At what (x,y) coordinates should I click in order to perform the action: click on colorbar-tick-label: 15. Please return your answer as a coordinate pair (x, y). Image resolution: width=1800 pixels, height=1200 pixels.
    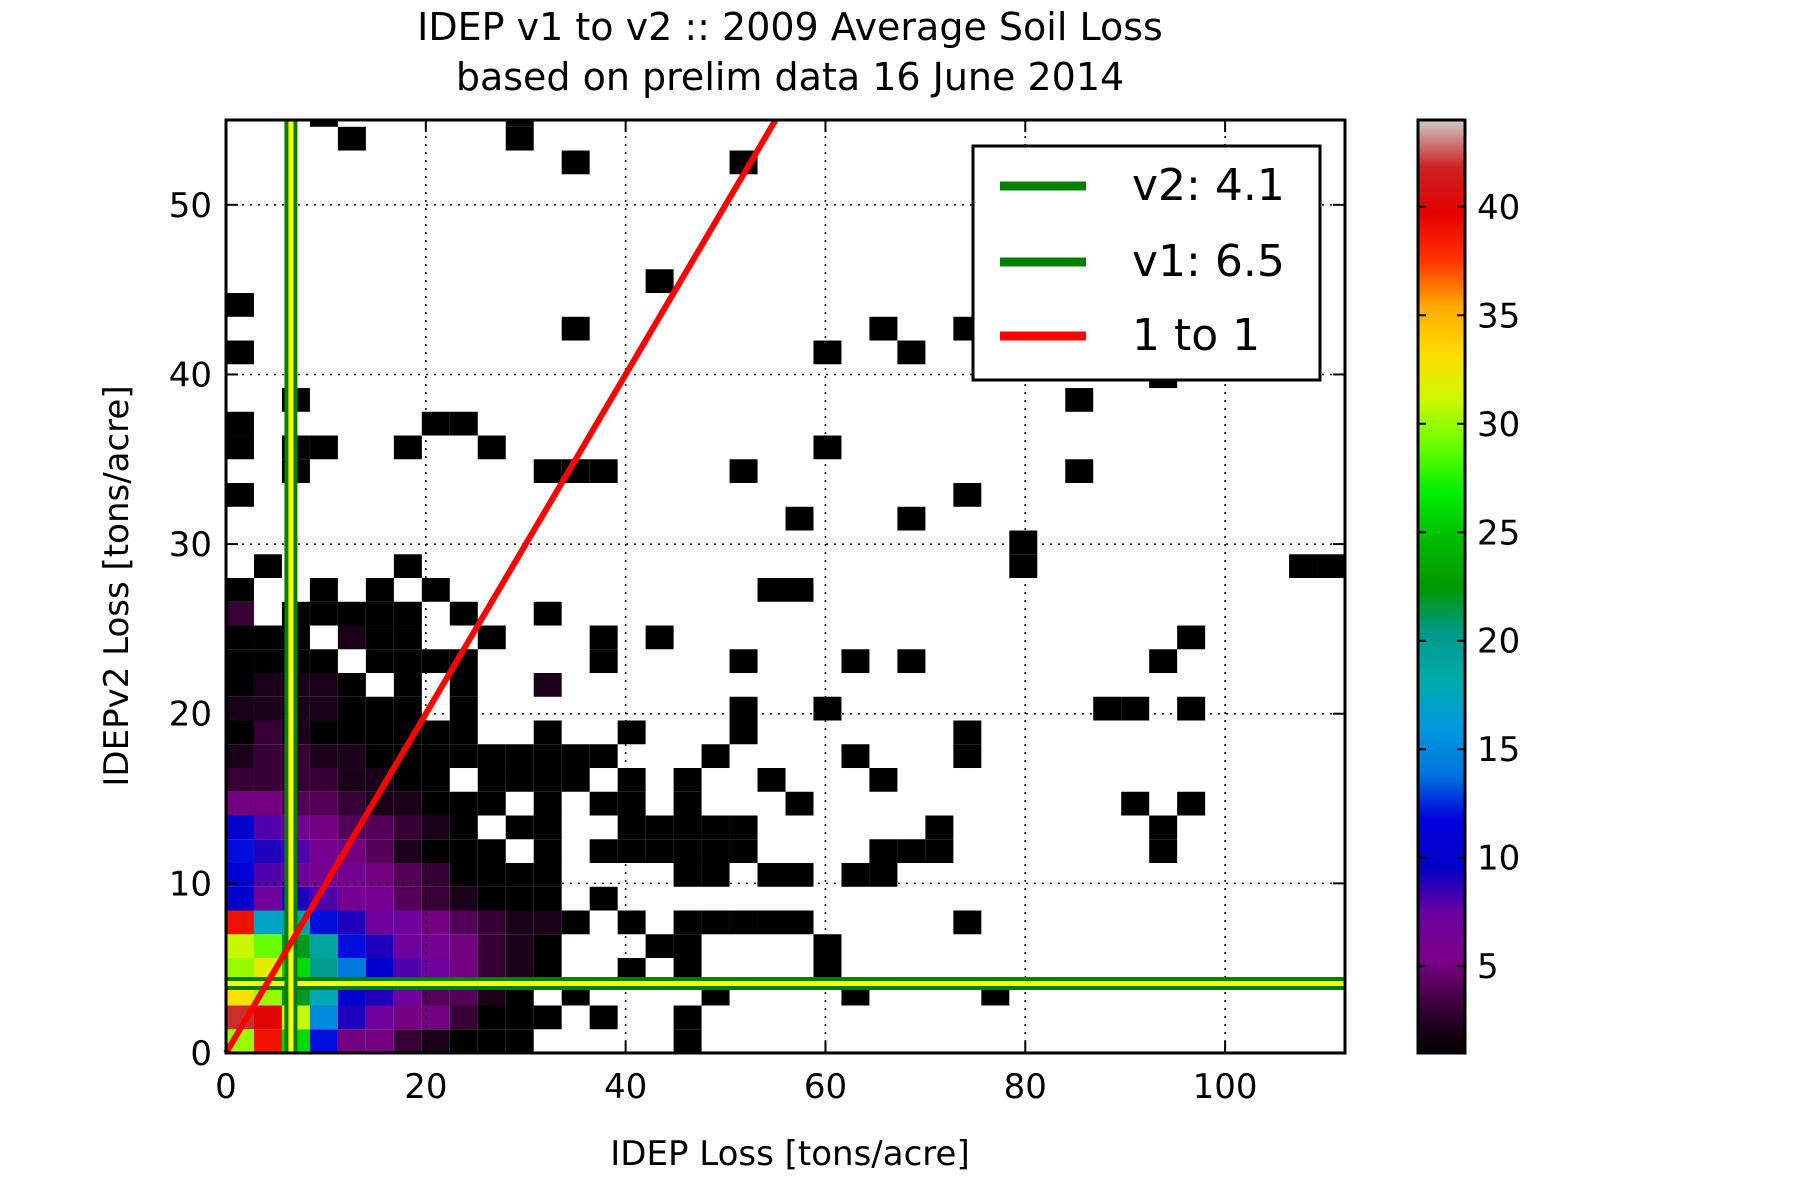
    Looking at the image, I should click on (1498, 750).